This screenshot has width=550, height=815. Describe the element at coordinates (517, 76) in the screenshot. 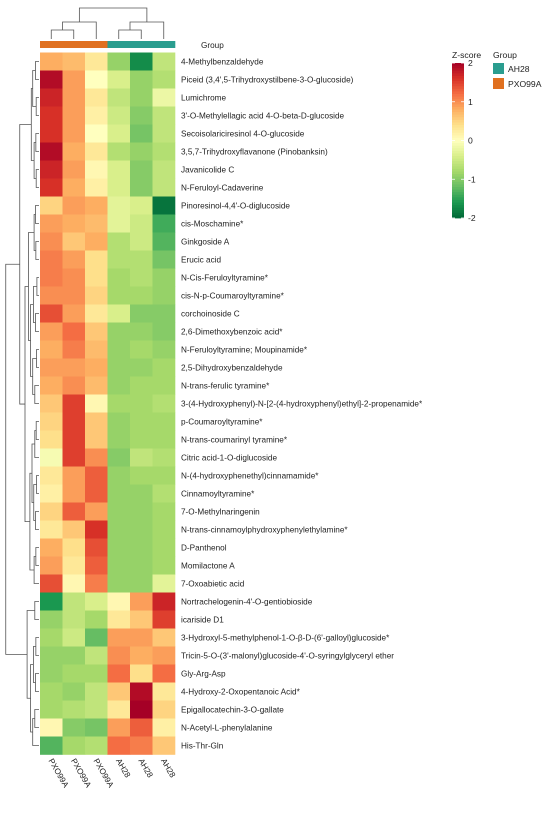

I see `group-legend-items: AH28 PXO99A` at that location.